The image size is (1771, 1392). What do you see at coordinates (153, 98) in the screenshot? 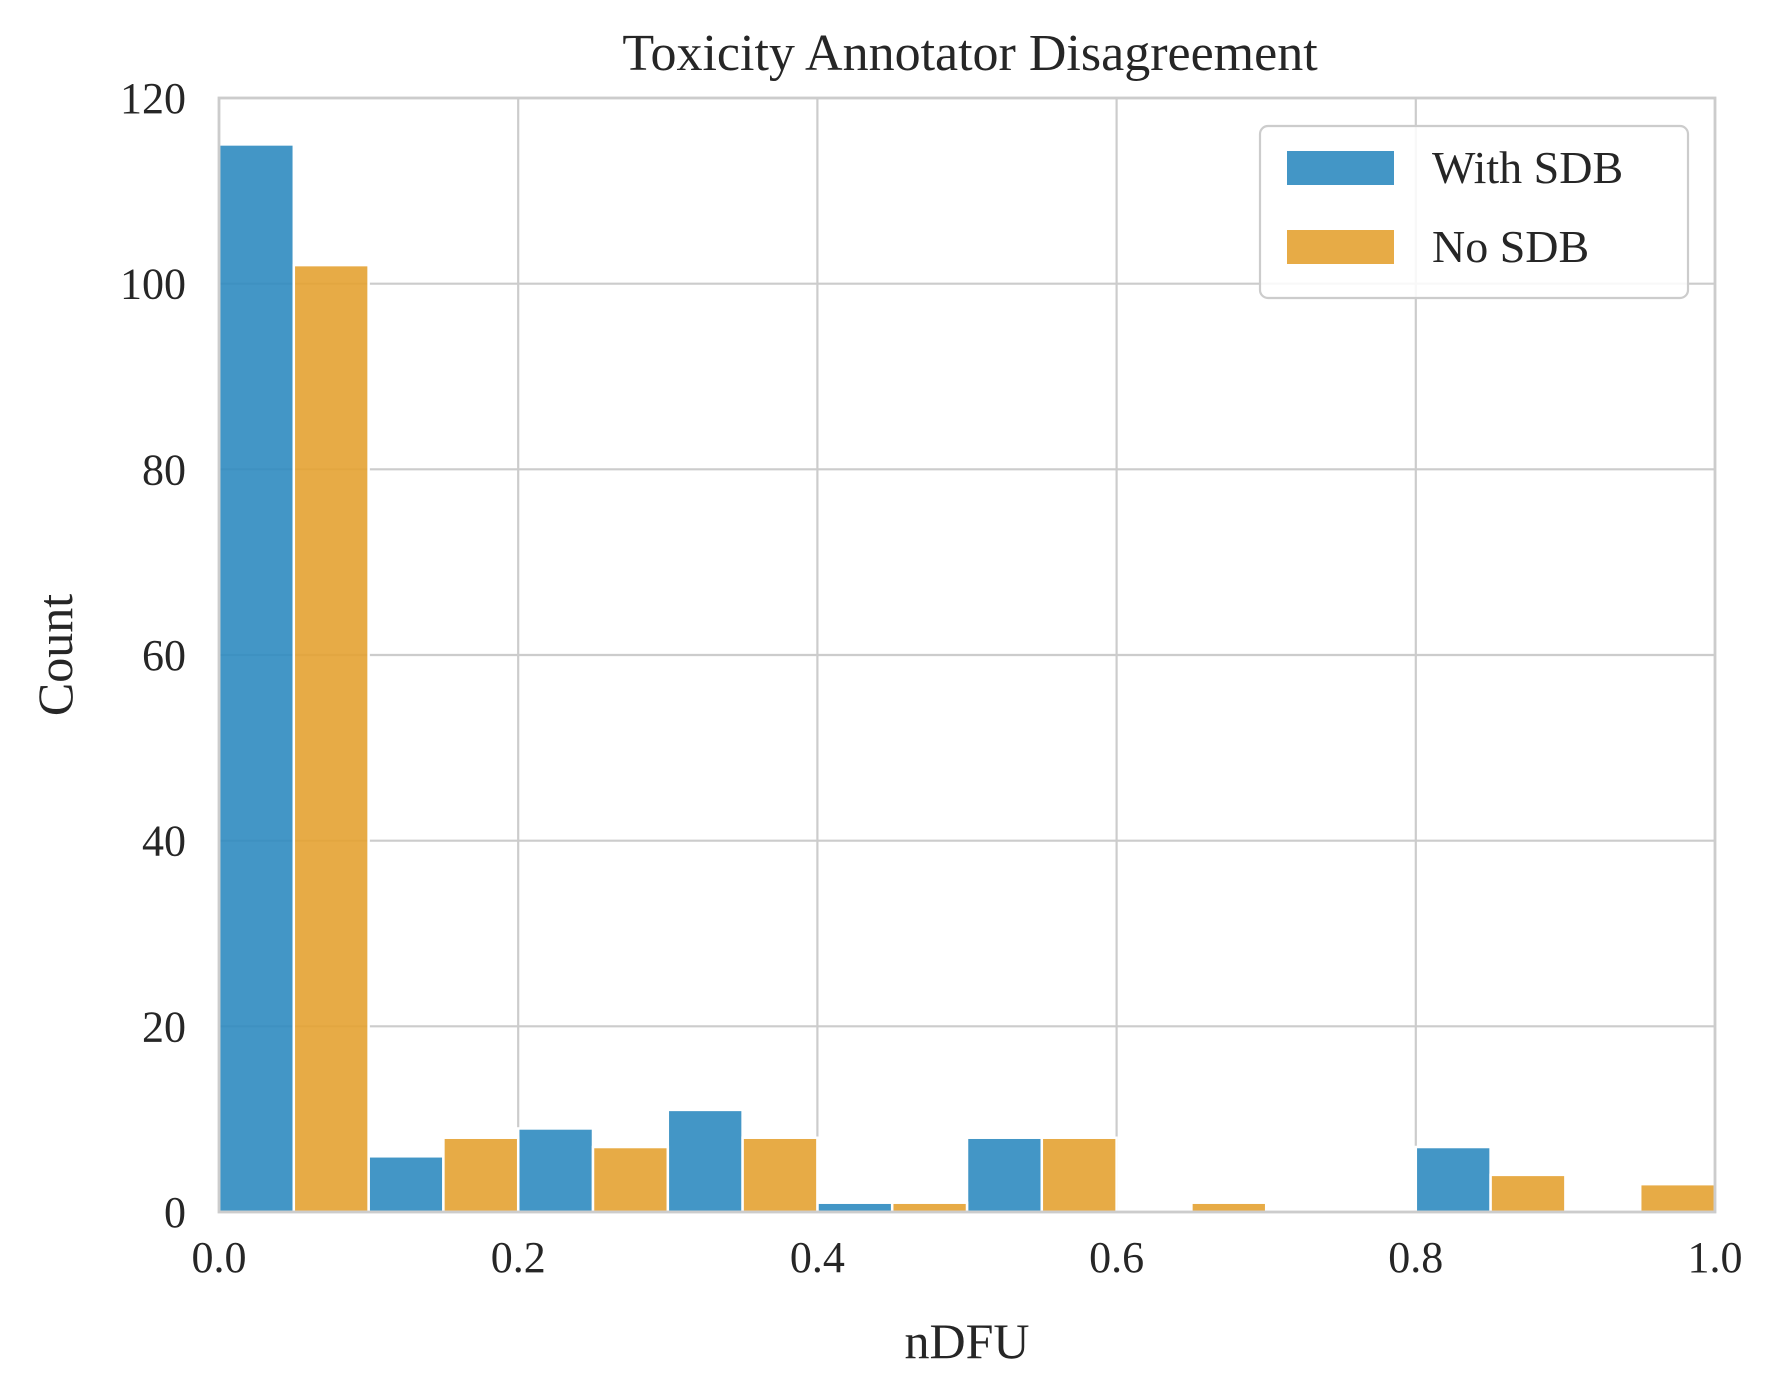
I see `y-tick-label: 120` at bounding box center [153, 98].